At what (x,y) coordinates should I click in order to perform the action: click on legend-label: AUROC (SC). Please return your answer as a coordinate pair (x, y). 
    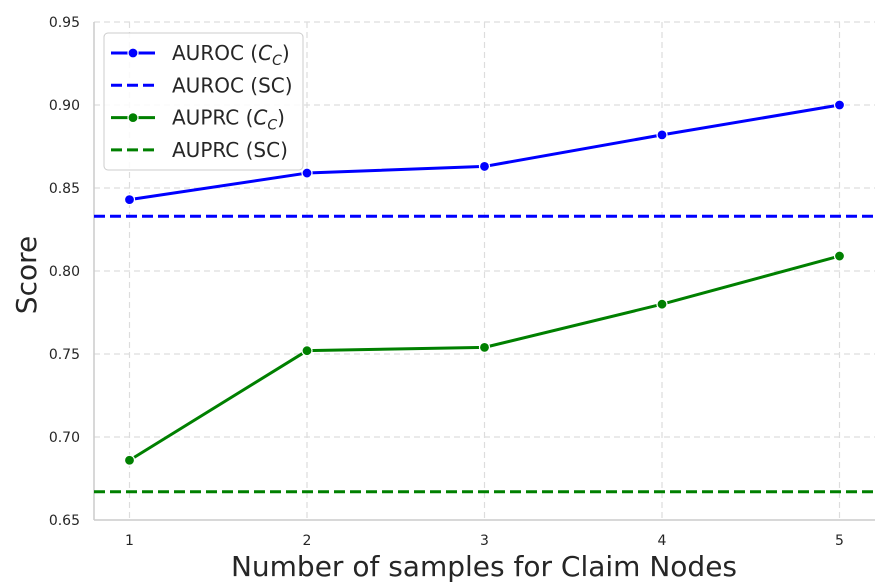
    Looking at the image, I should click on (232, 85).